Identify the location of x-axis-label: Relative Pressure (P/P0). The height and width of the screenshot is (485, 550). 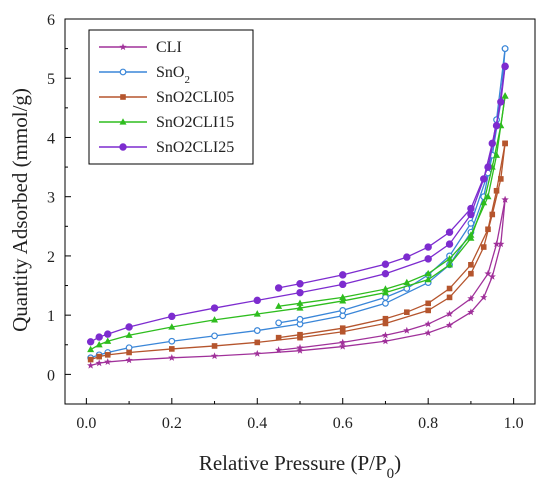
(300, 466).